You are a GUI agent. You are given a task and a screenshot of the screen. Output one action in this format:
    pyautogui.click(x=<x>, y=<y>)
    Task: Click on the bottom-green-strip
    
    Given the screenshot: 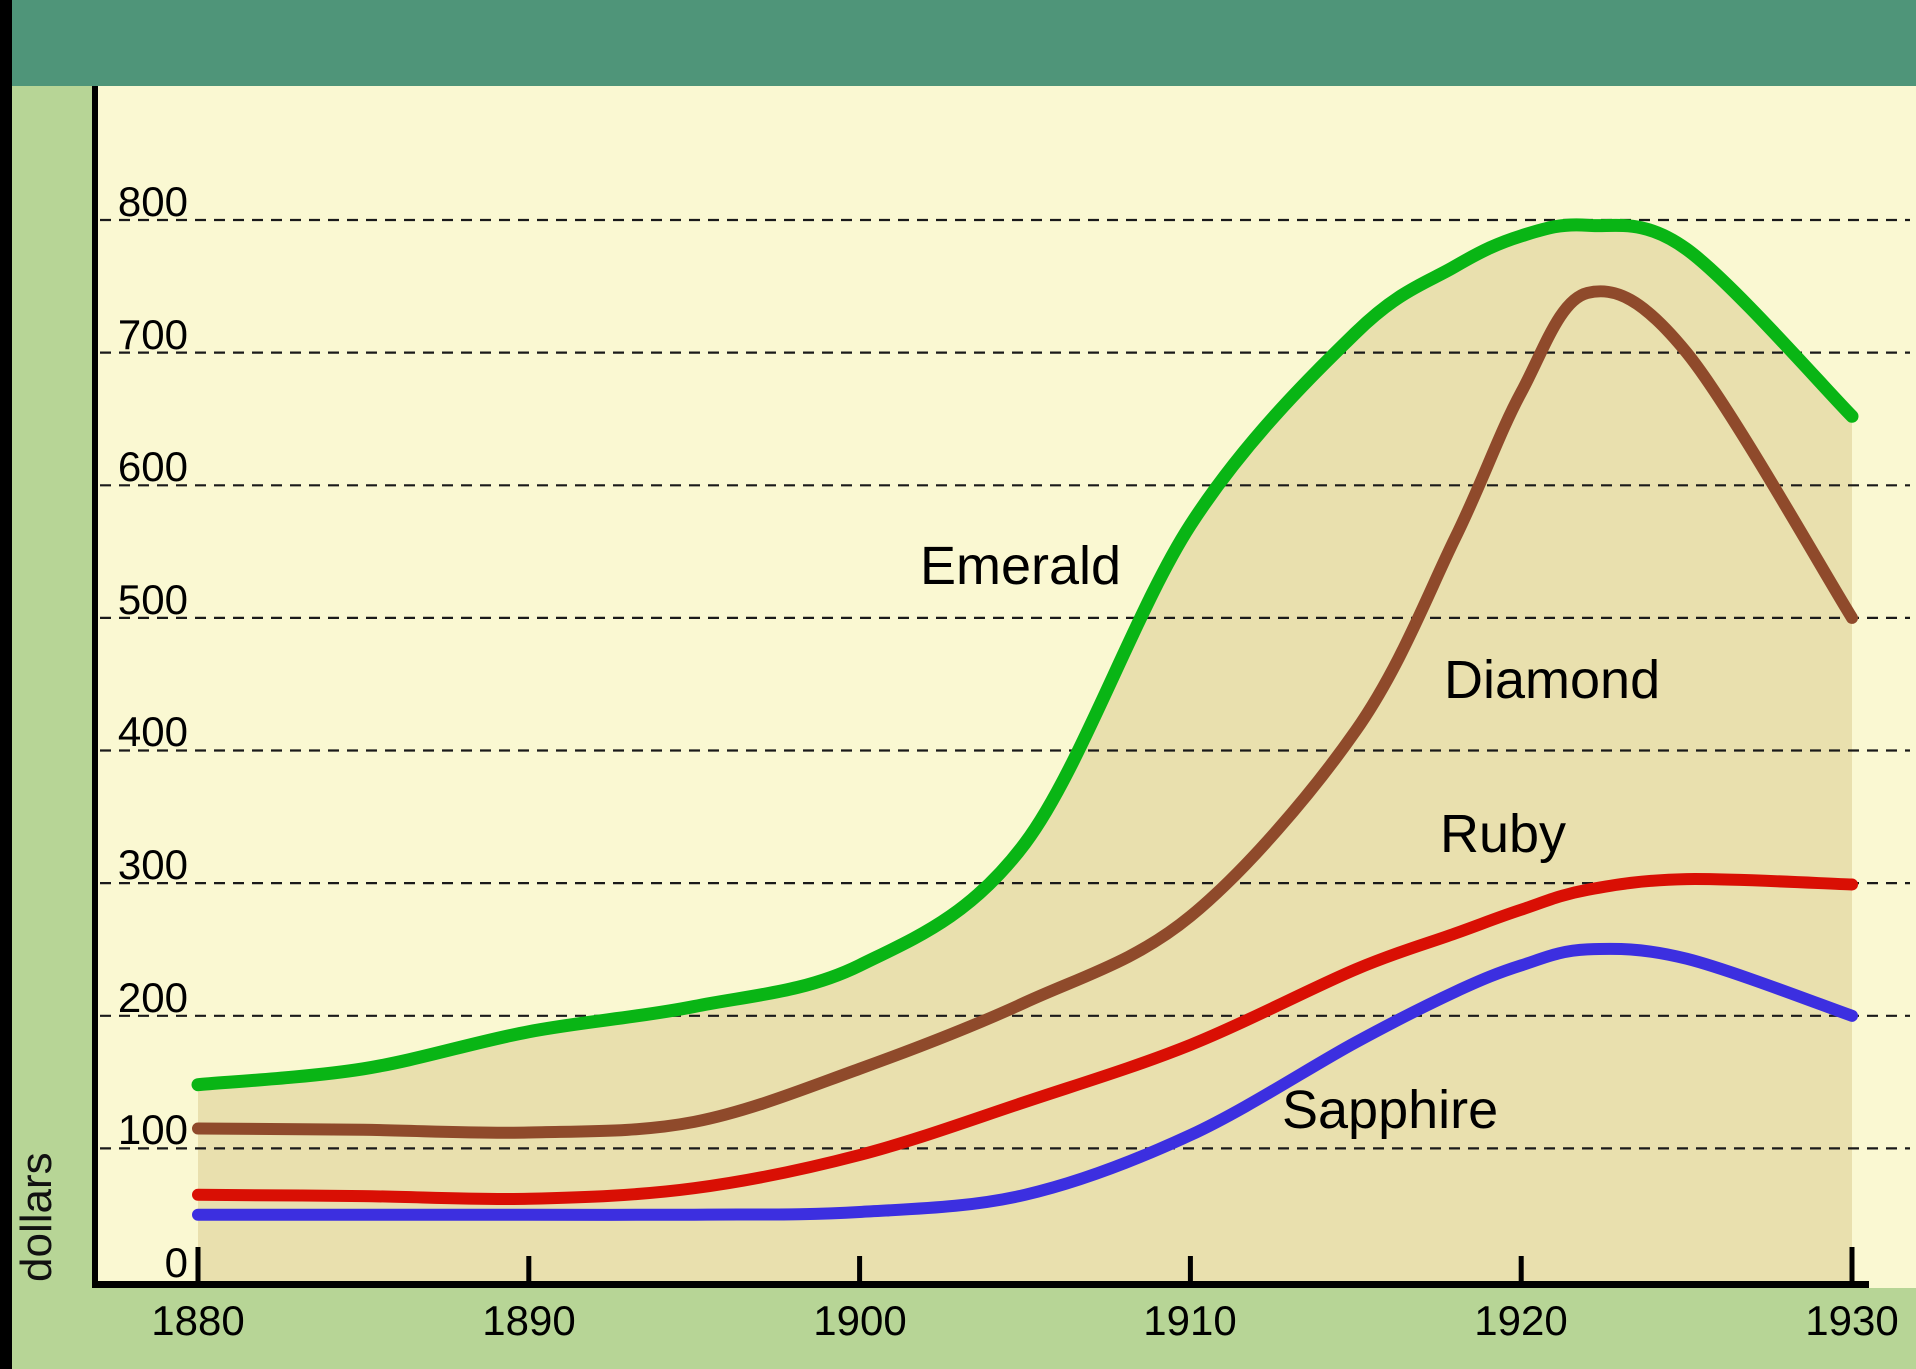 What is the action you would take?
    pyautogui.click(x=1005, y=1328)
    